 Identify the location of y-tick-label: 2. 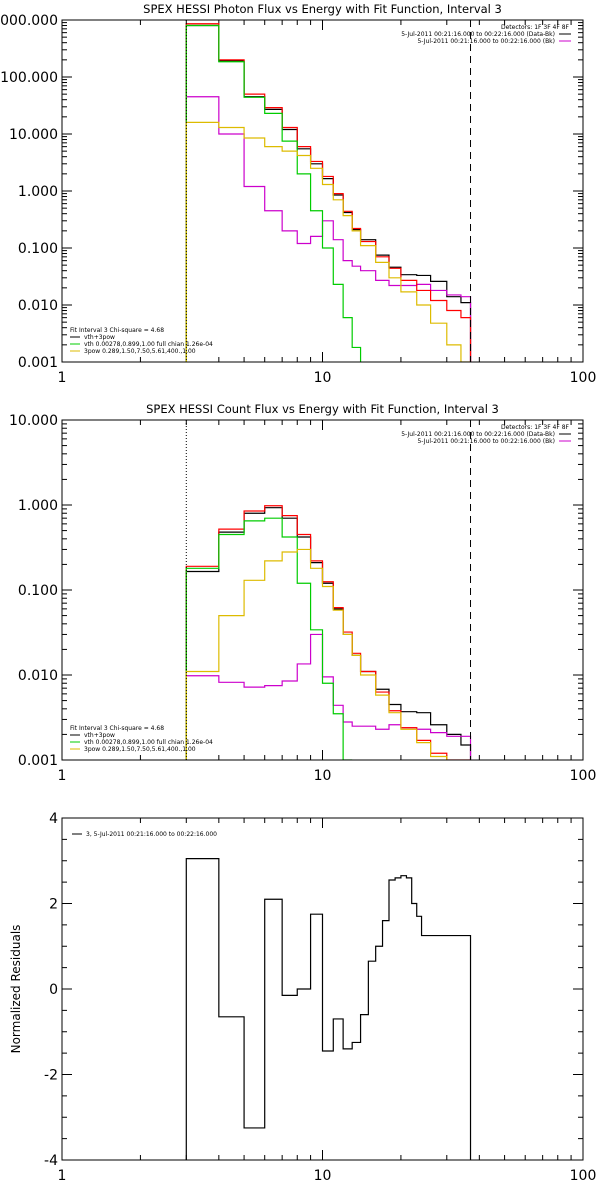
(53, 905).